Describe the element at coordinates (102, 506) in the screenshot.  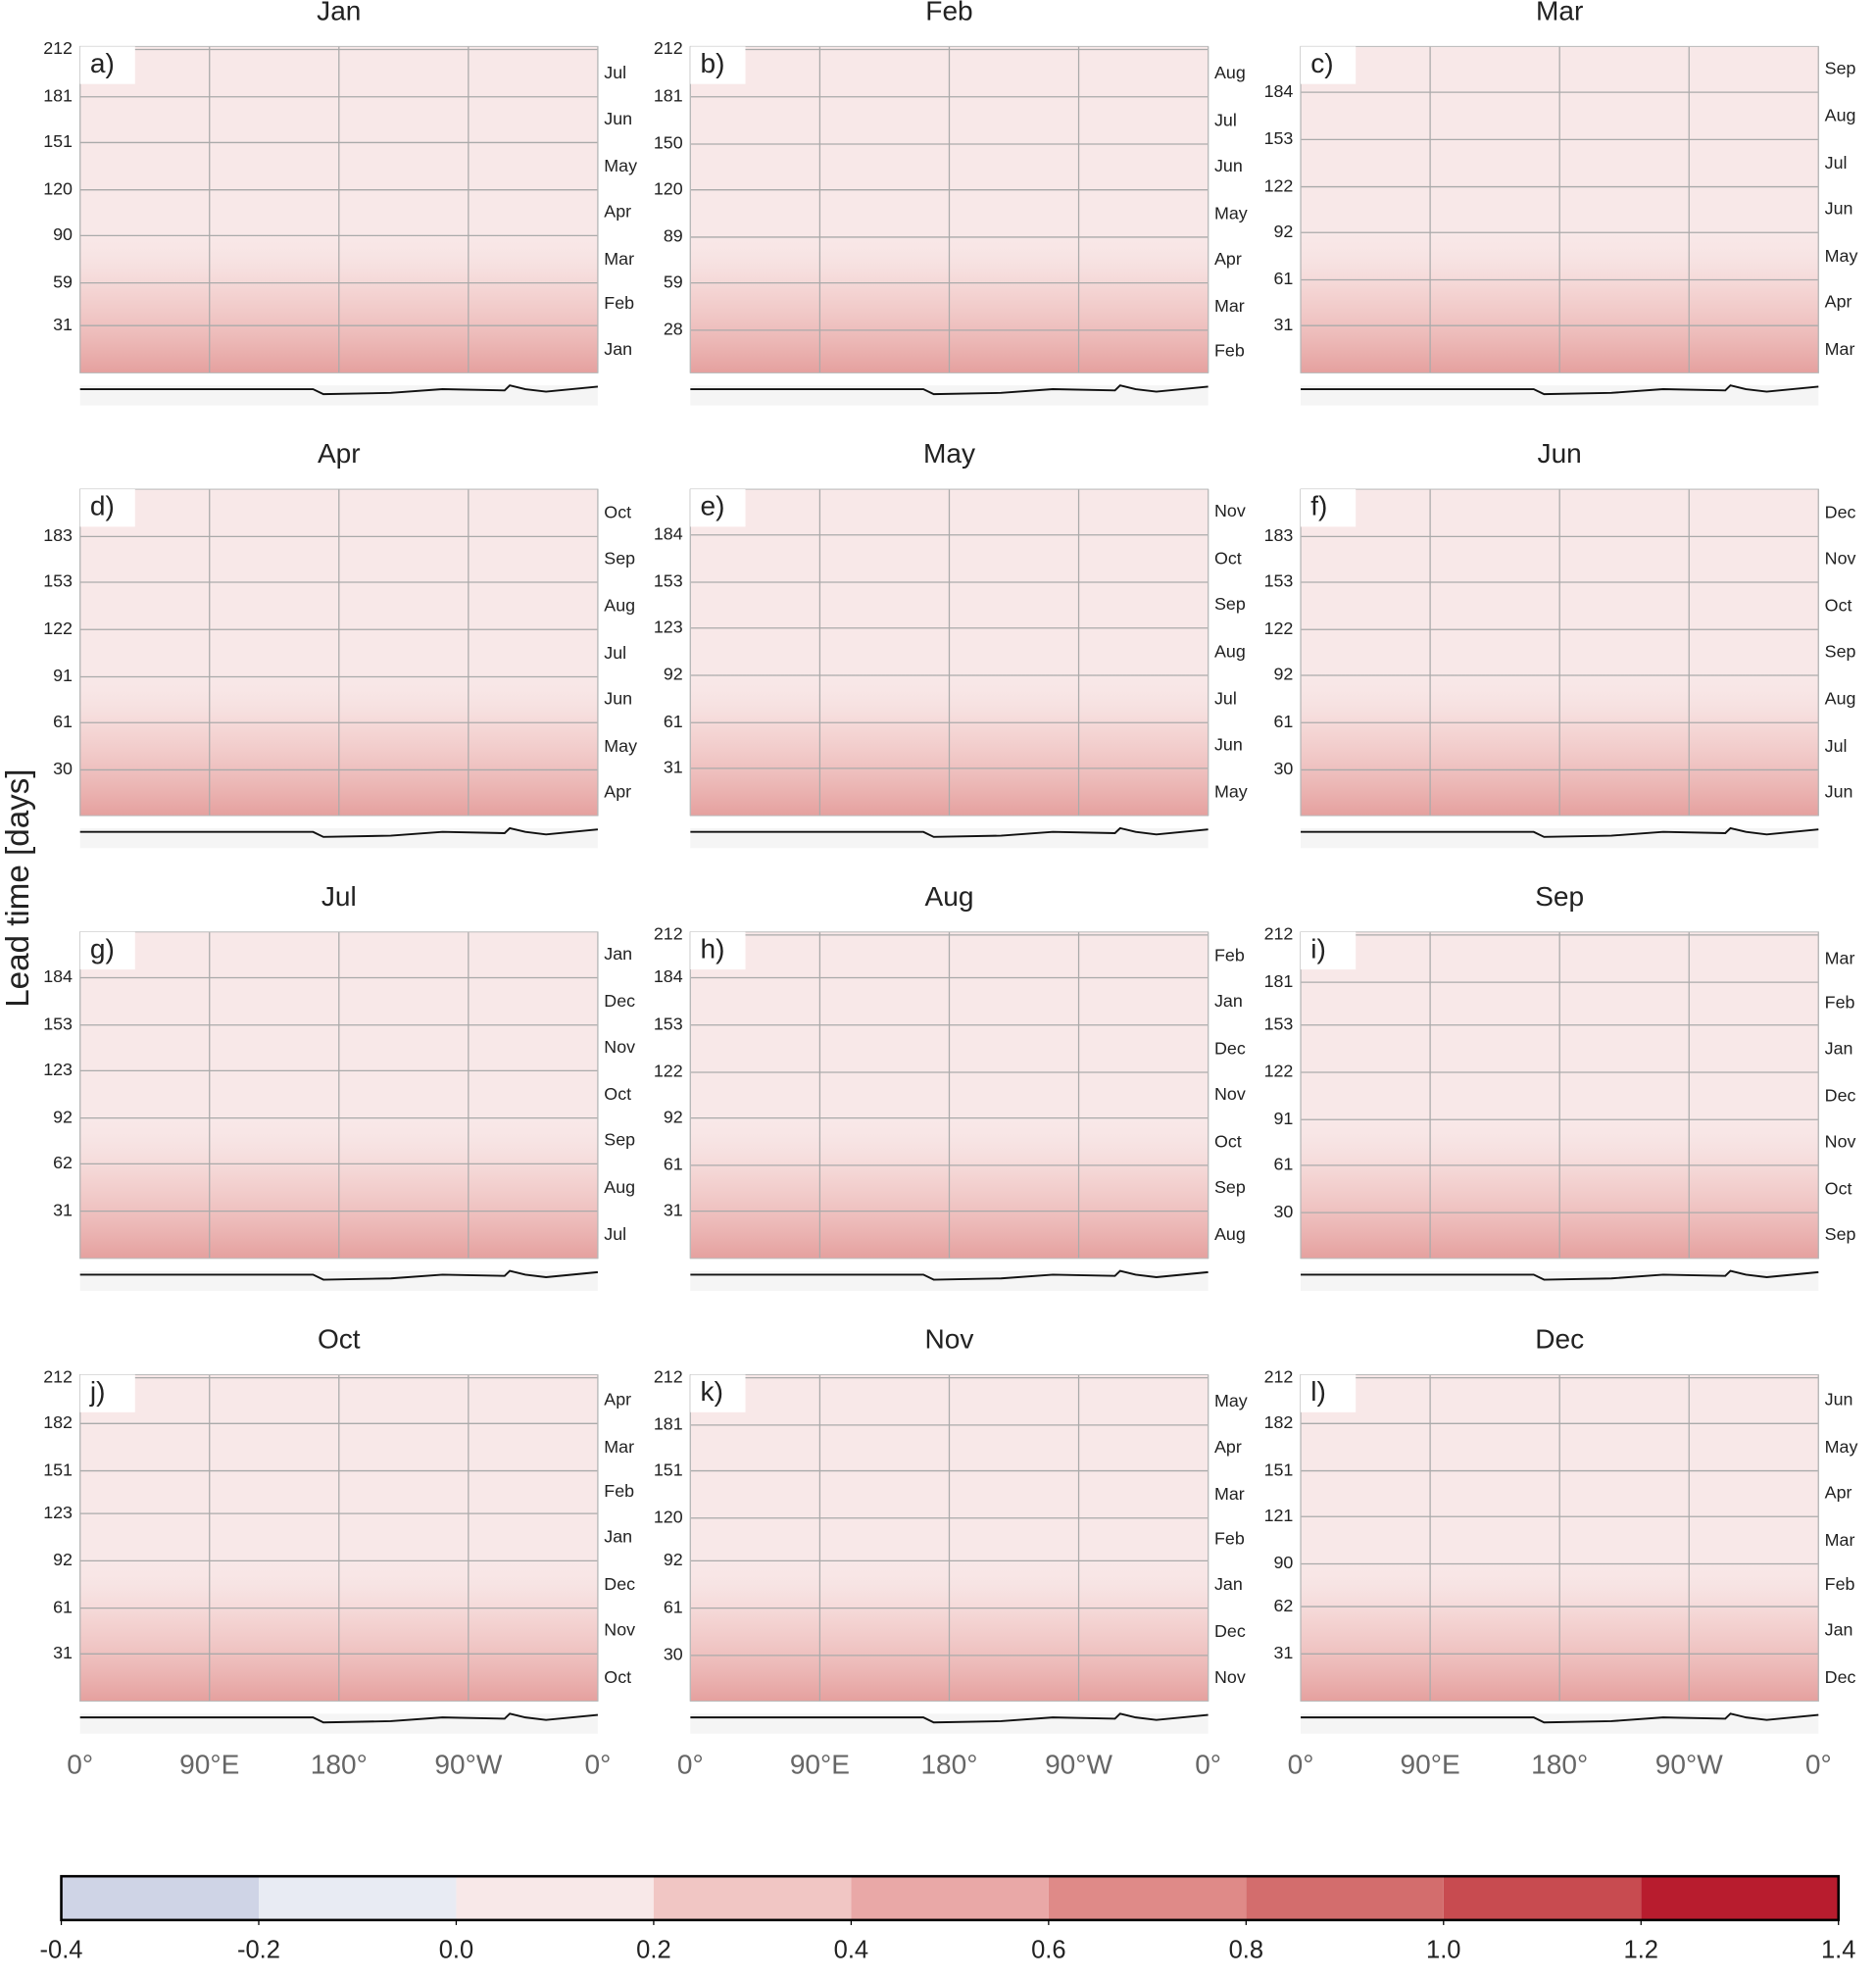
I see `panel-label: d)` at that location.